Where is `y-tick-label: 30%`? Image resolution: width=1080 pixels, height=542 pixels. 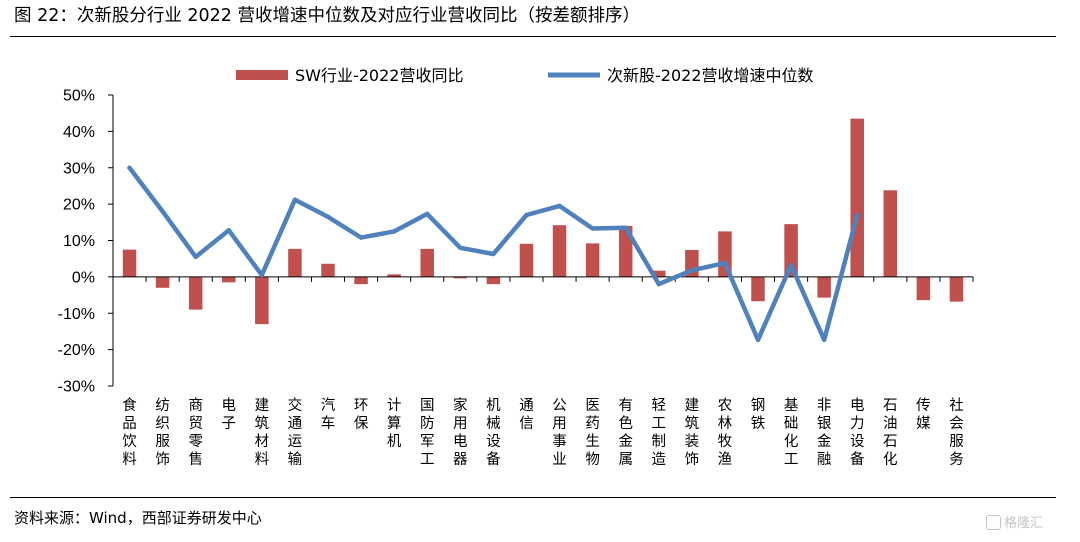
y-tick-label: 30% is located at coordinates (79, 168).